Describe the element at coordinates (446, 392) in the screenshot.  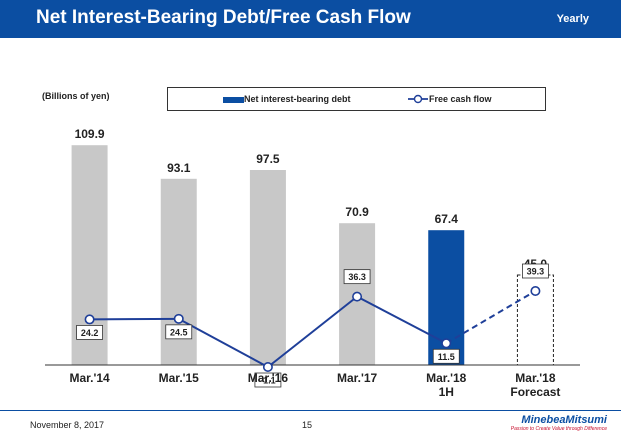
I see `x-tick-label-4-line2: 1H` at that location.